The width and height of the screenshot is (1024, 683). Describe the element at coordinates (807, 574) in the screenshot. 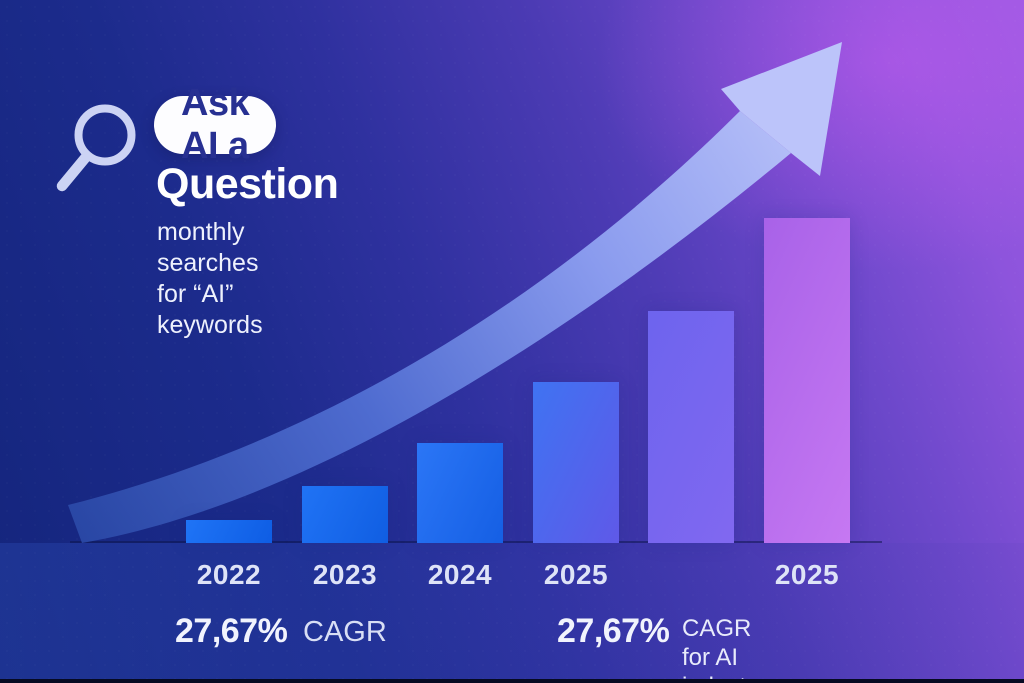

I see `x-axis-label-2025-5: 2025` at that location.